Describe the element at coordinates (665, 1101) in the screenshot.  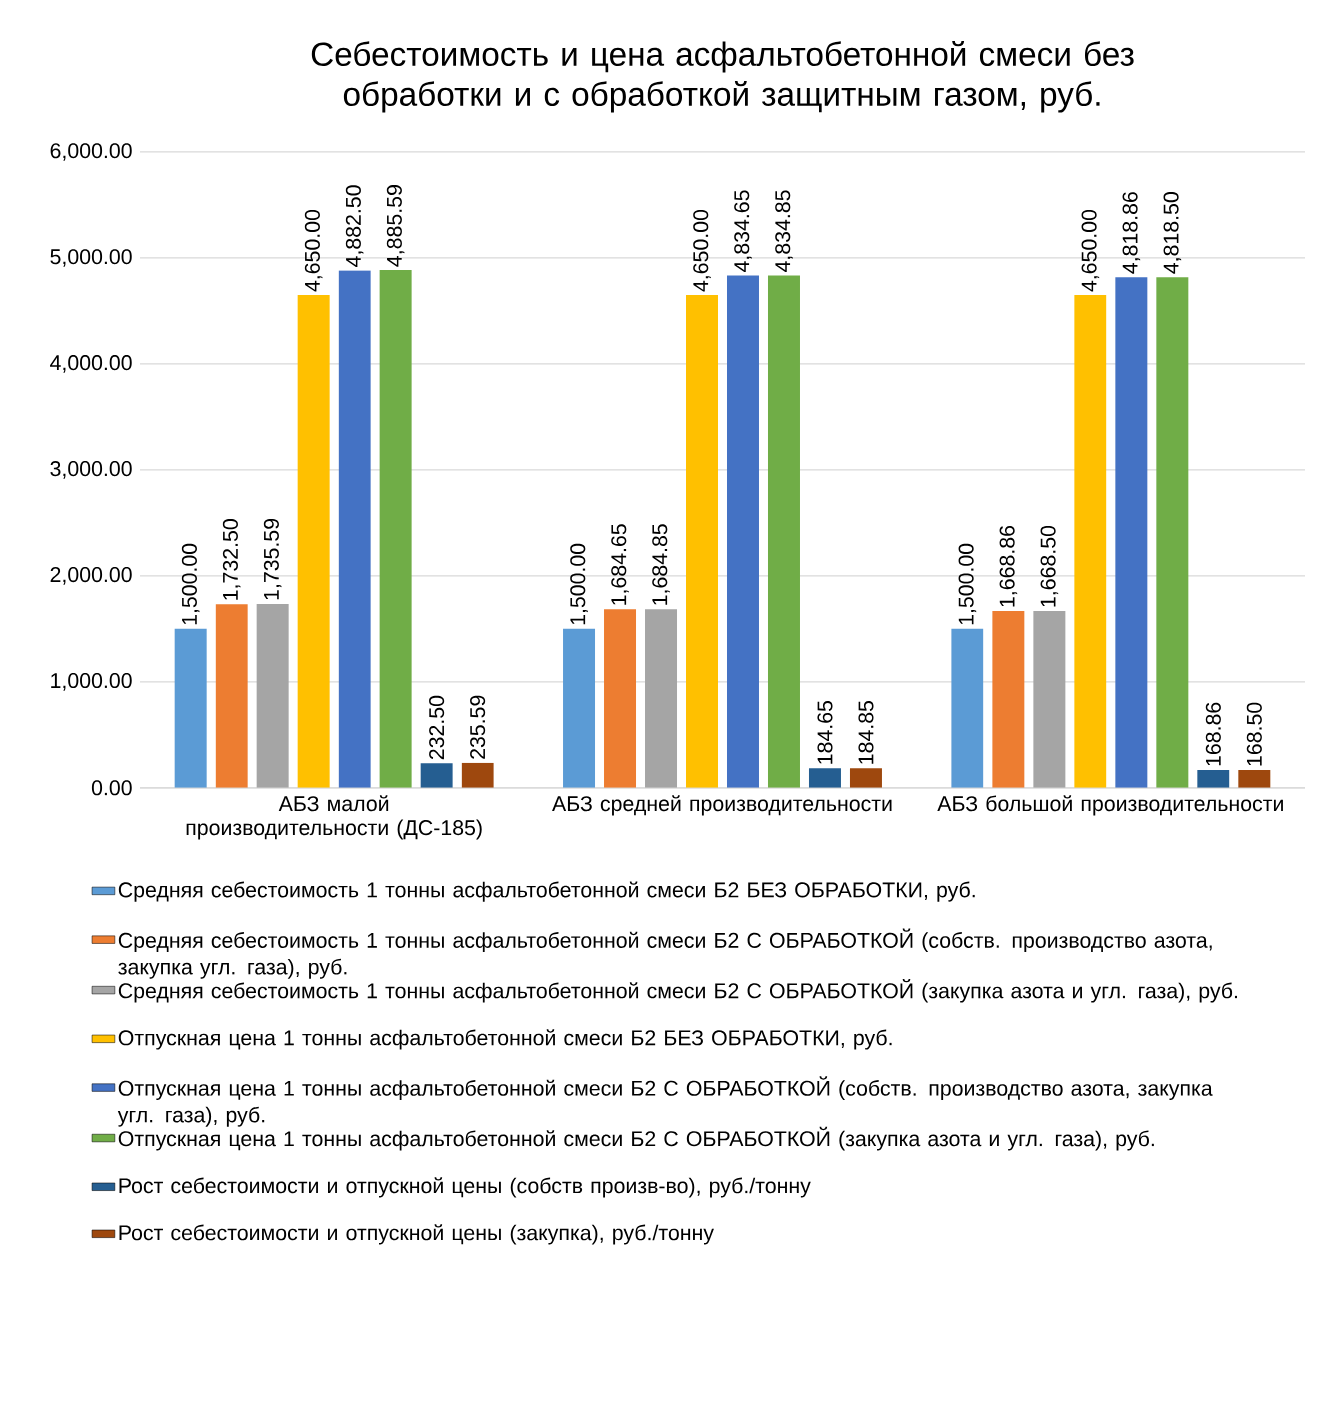
I see `legend-label: Отпускная цена 1 тонны асфальтобетонной смеси Б2 С ОБРАБОТКОЙ (собств. производство азота, закупка угл. газа), руб.` at that location.